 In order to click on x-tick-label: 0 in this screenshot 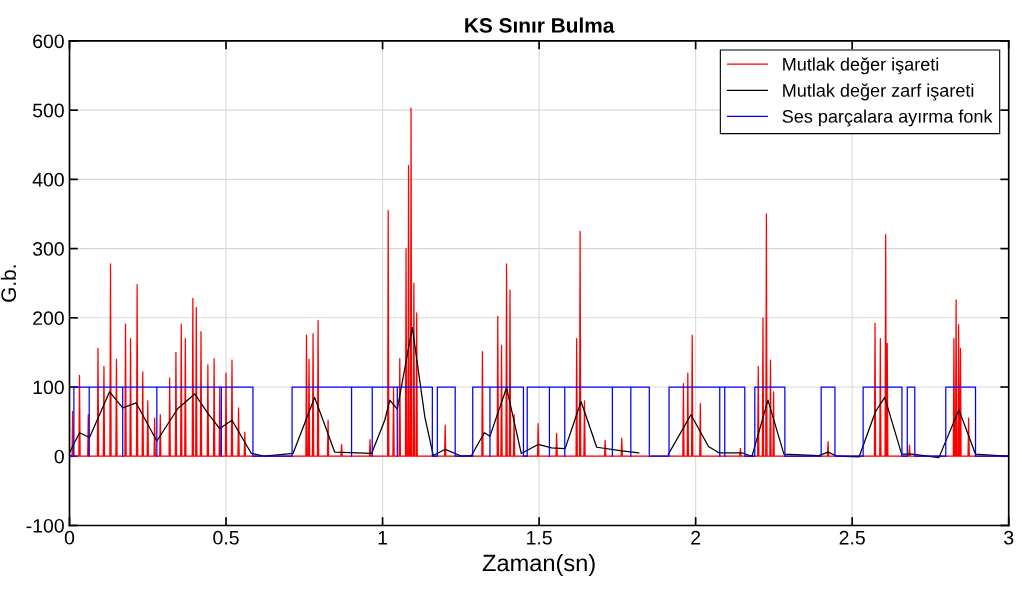, I will do `click(69, 537)`.